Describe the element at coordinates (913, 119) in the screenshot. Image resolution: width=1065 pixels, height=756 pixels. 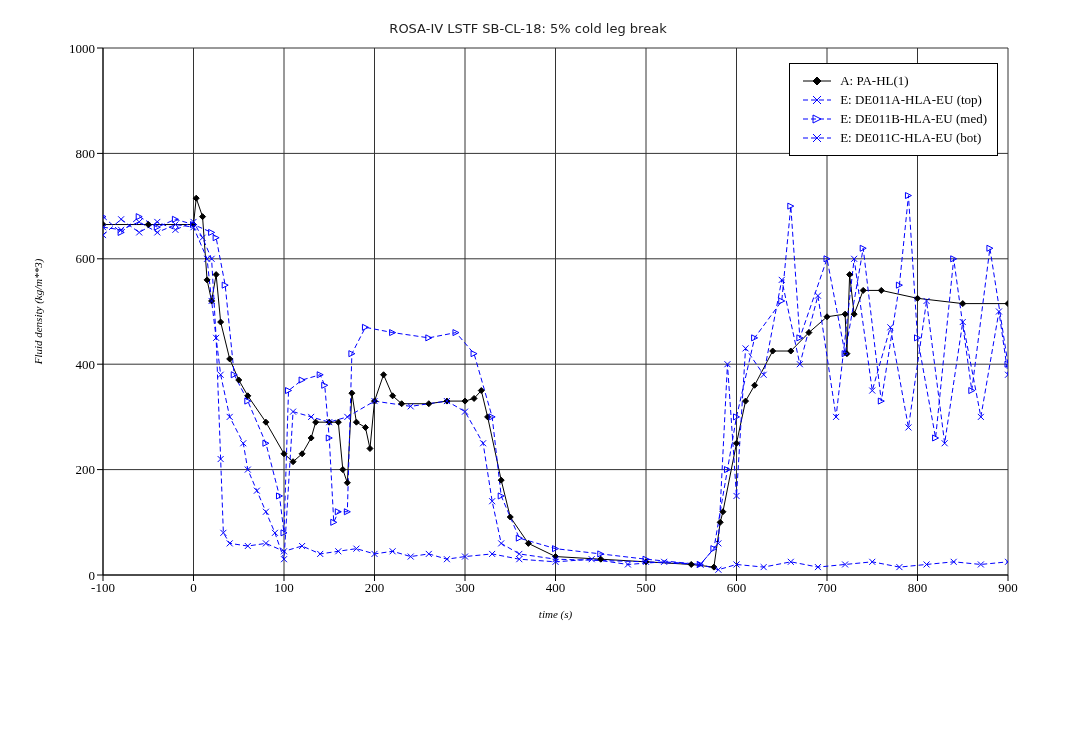
I see `legend-label: E: DE011B-HLA-EU (med)` at that location.